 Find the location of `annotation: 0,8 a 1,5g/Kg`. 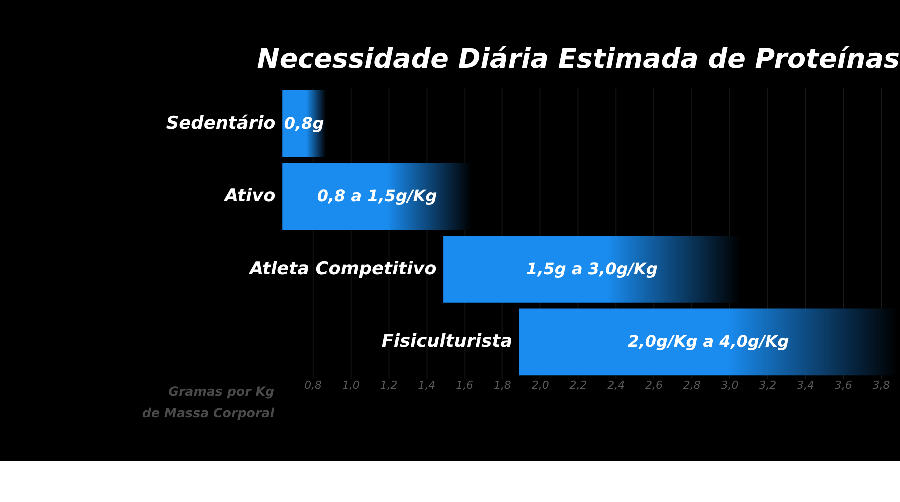

annotation: 0,8 a 1,5g/Kg is located at coordinates (377, 196).